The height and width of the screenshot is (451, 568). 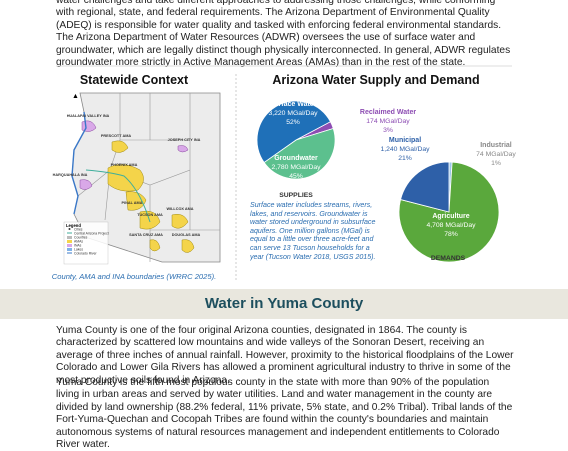 What do you see at coordinates (146, 235) in the screenshot?
I see `map-label: SANTA CRUZ AMA` at bounding box center [146, 235].